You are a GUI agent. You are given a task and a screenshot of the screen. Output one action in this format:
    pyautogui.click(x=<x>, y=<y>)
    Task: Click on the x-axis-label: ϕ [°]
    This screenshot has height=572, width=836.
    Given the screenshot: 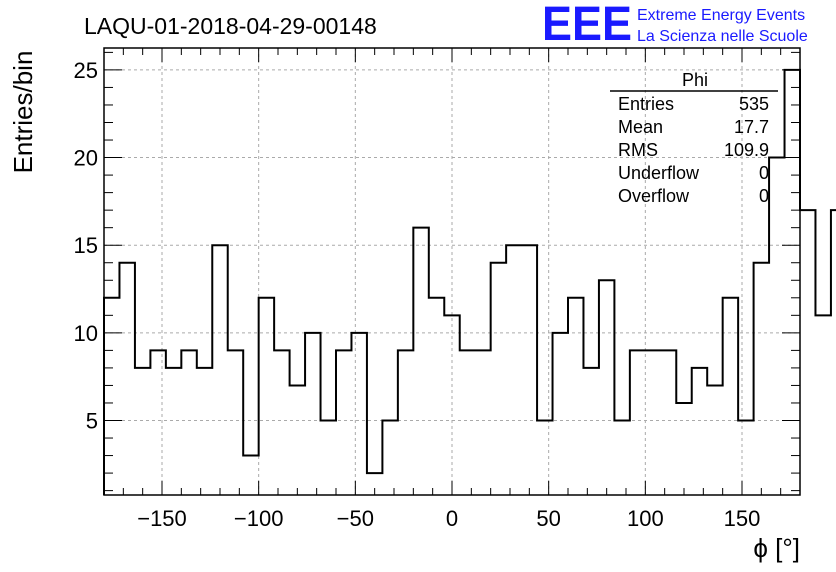 What is the action you would take?
    pyautogui.click(x=776, y=548)
    